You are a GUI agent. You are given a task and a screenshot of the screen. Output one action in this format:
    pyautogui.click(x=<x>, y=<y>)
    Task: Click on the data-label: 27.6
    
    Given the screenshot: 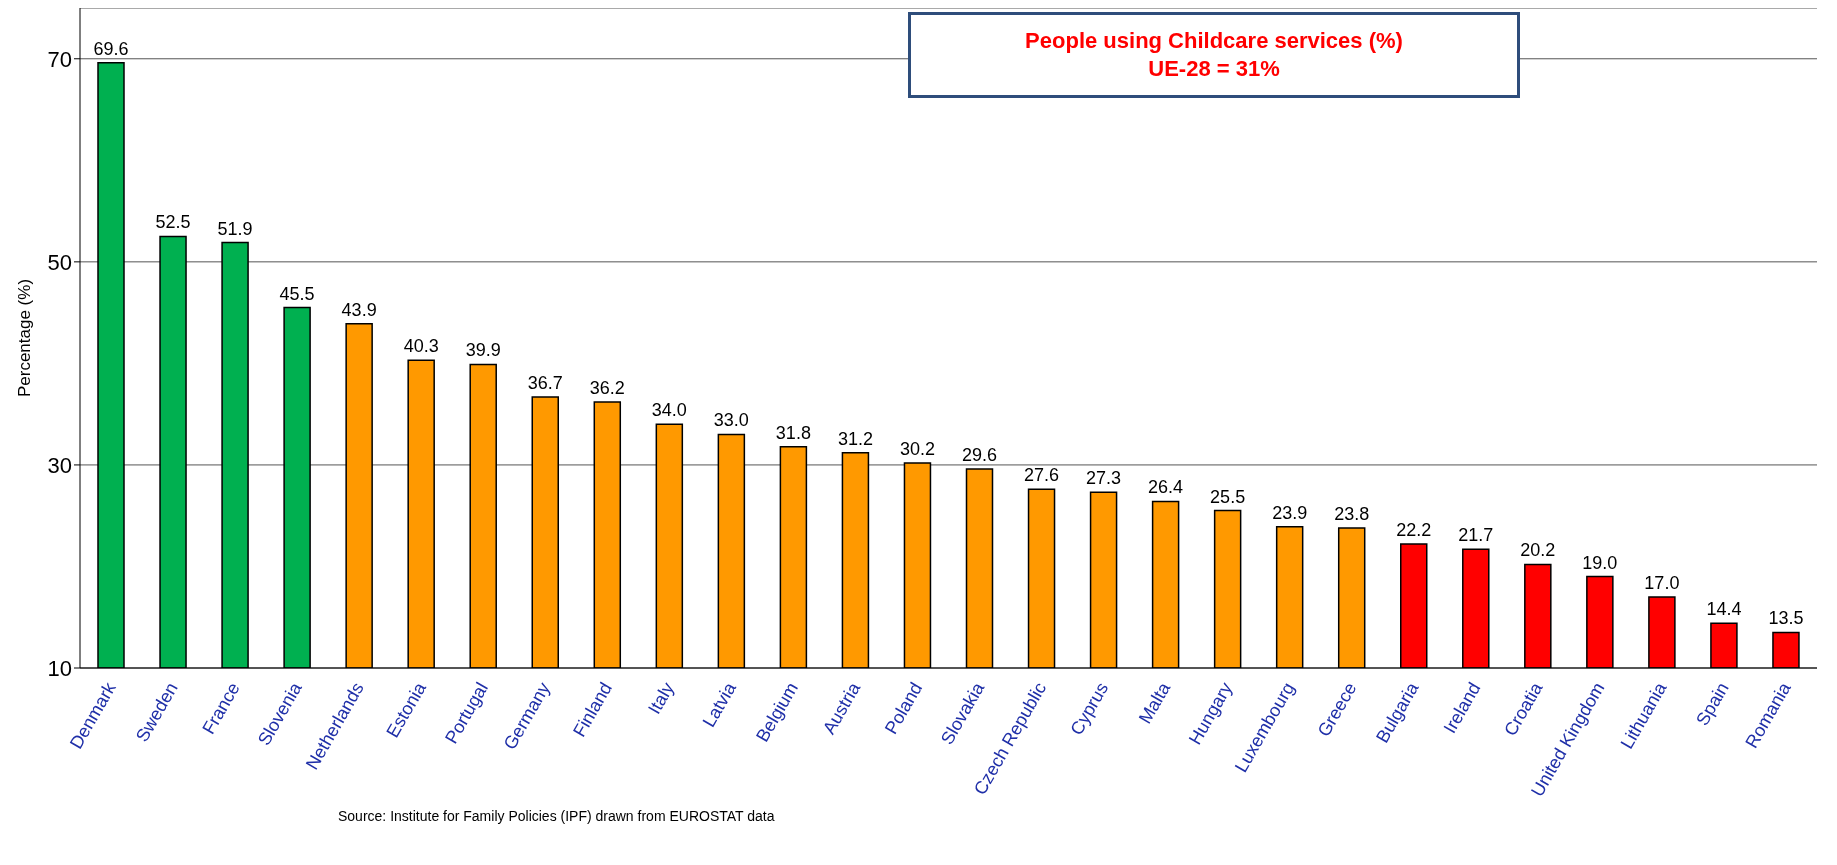 What is the action you would take?
    pyautogui.click(x=1042, y=475)
    